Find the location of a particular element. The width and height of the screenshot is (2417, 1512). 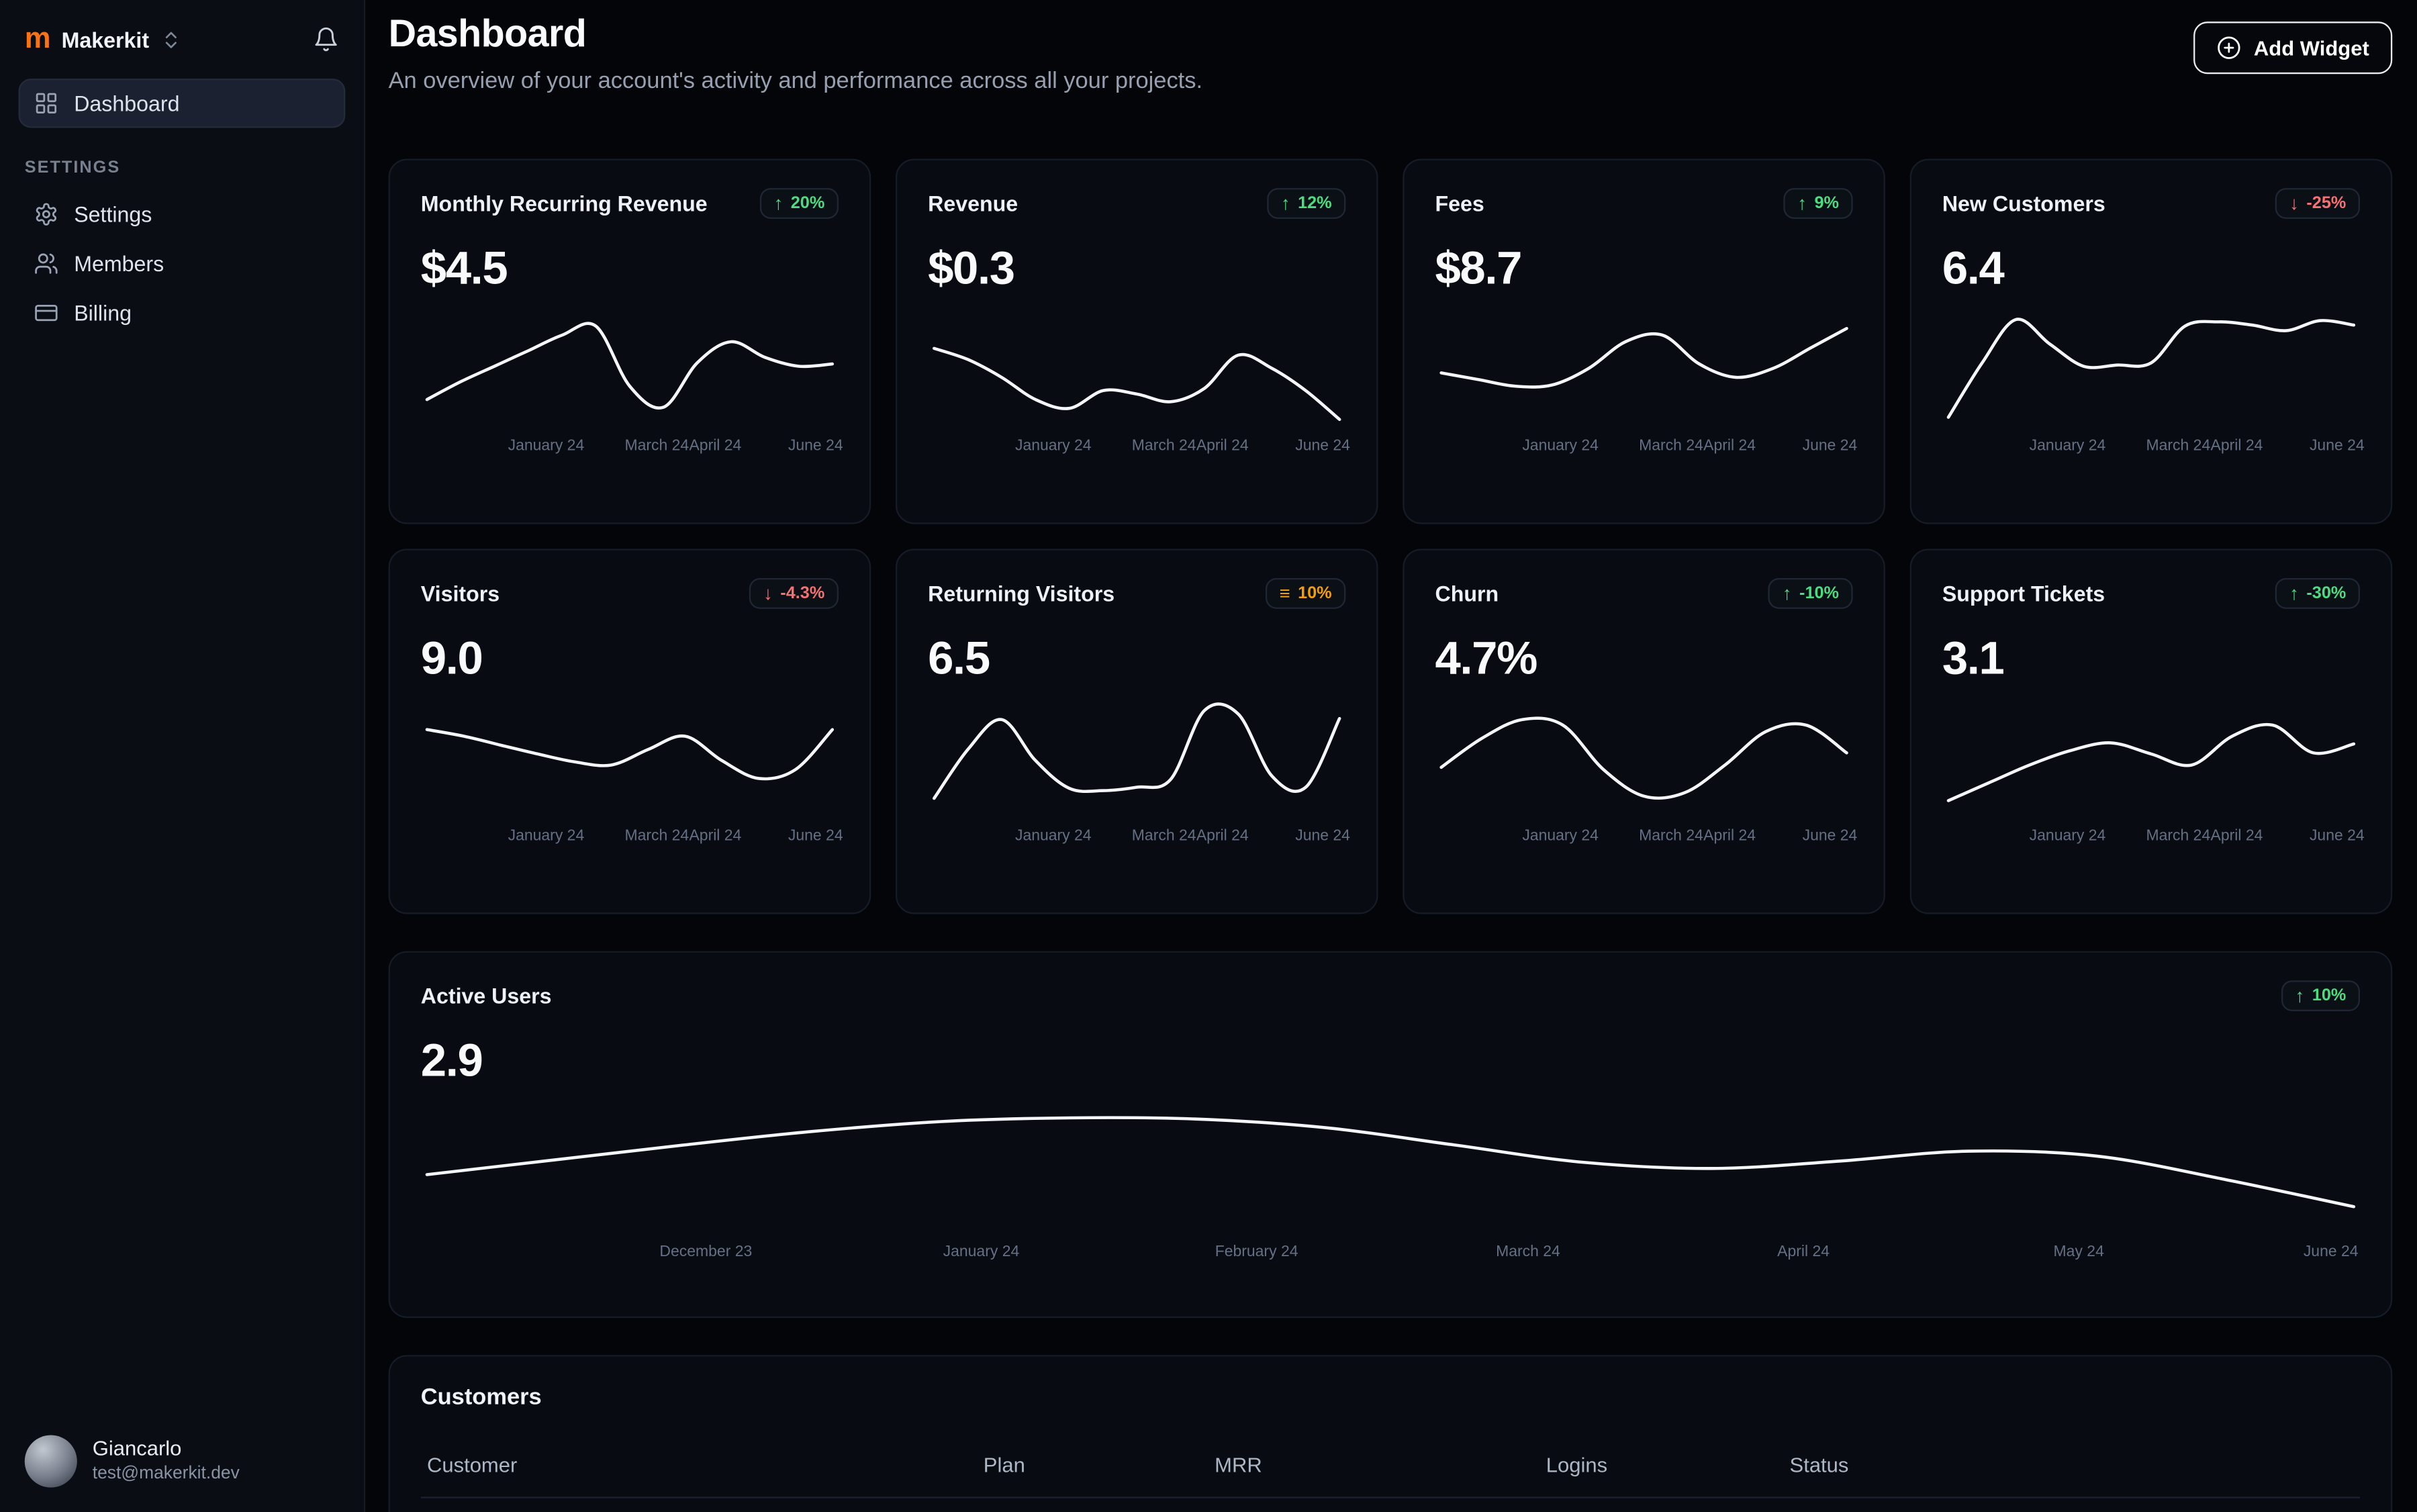

trend-badge: ↓ -4.3% is located at coordinates (794, 593).